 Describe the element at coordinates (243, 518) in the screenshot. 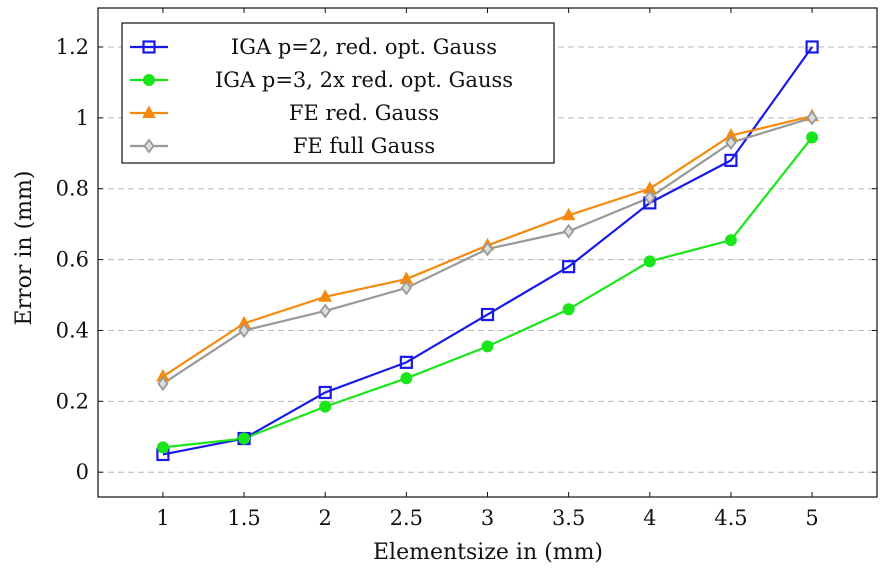

I see `x-tick-label: 1.5` at that location.